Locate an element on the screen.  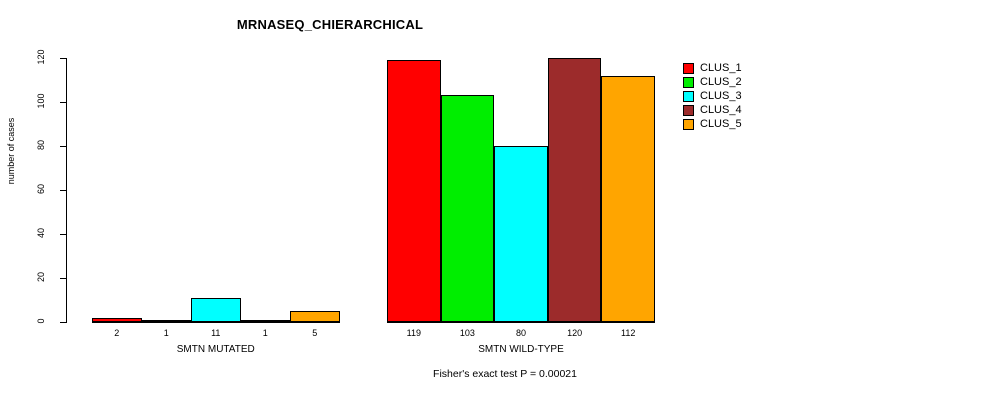
bar-value-label: 80 is located at coordinates (520, 333).